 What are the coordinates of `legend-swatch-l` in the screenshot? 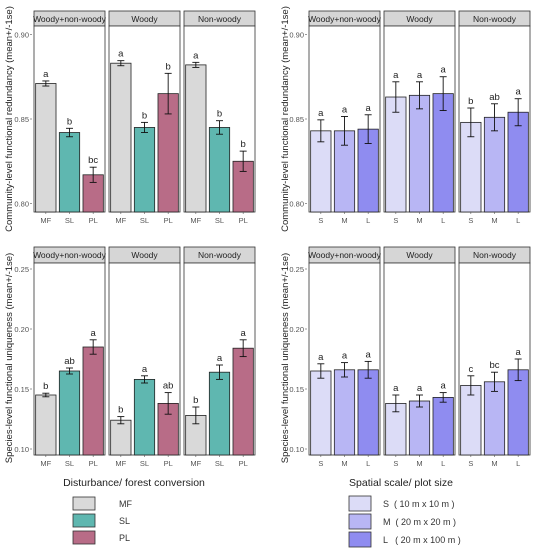 It's located at (360, 539).